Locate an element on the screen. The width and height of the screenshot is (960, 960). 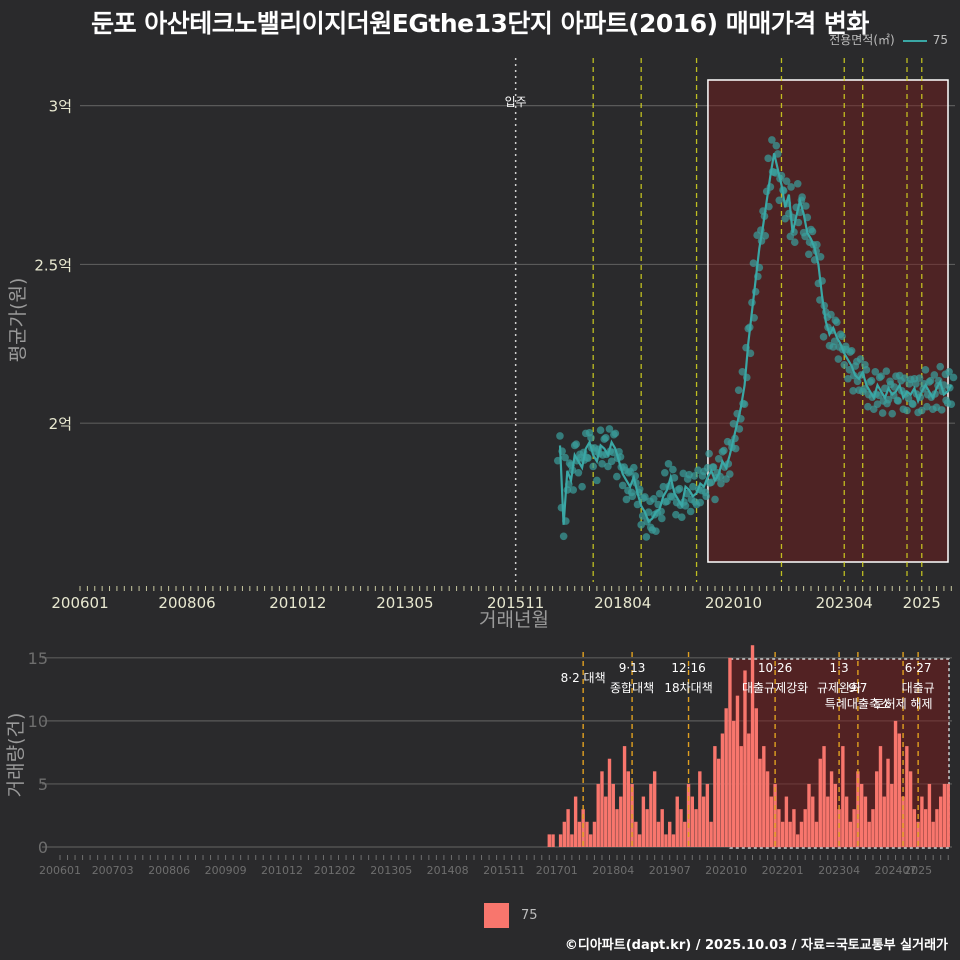
legend-bottom: 75 is located at coordinates (511, 915).